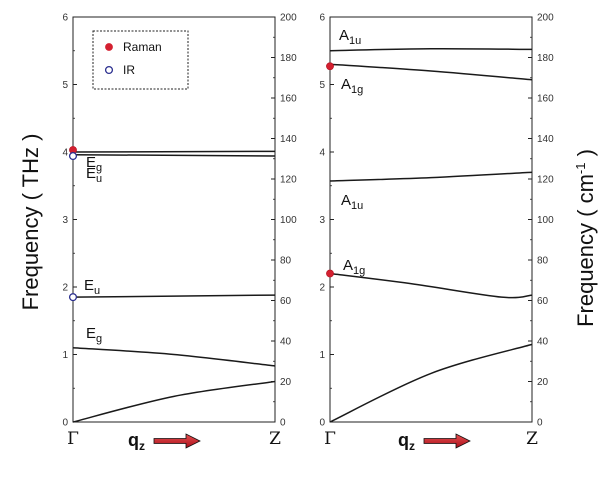 The image size is (610, 480). I want to click on legend-box, so click(140, 60).